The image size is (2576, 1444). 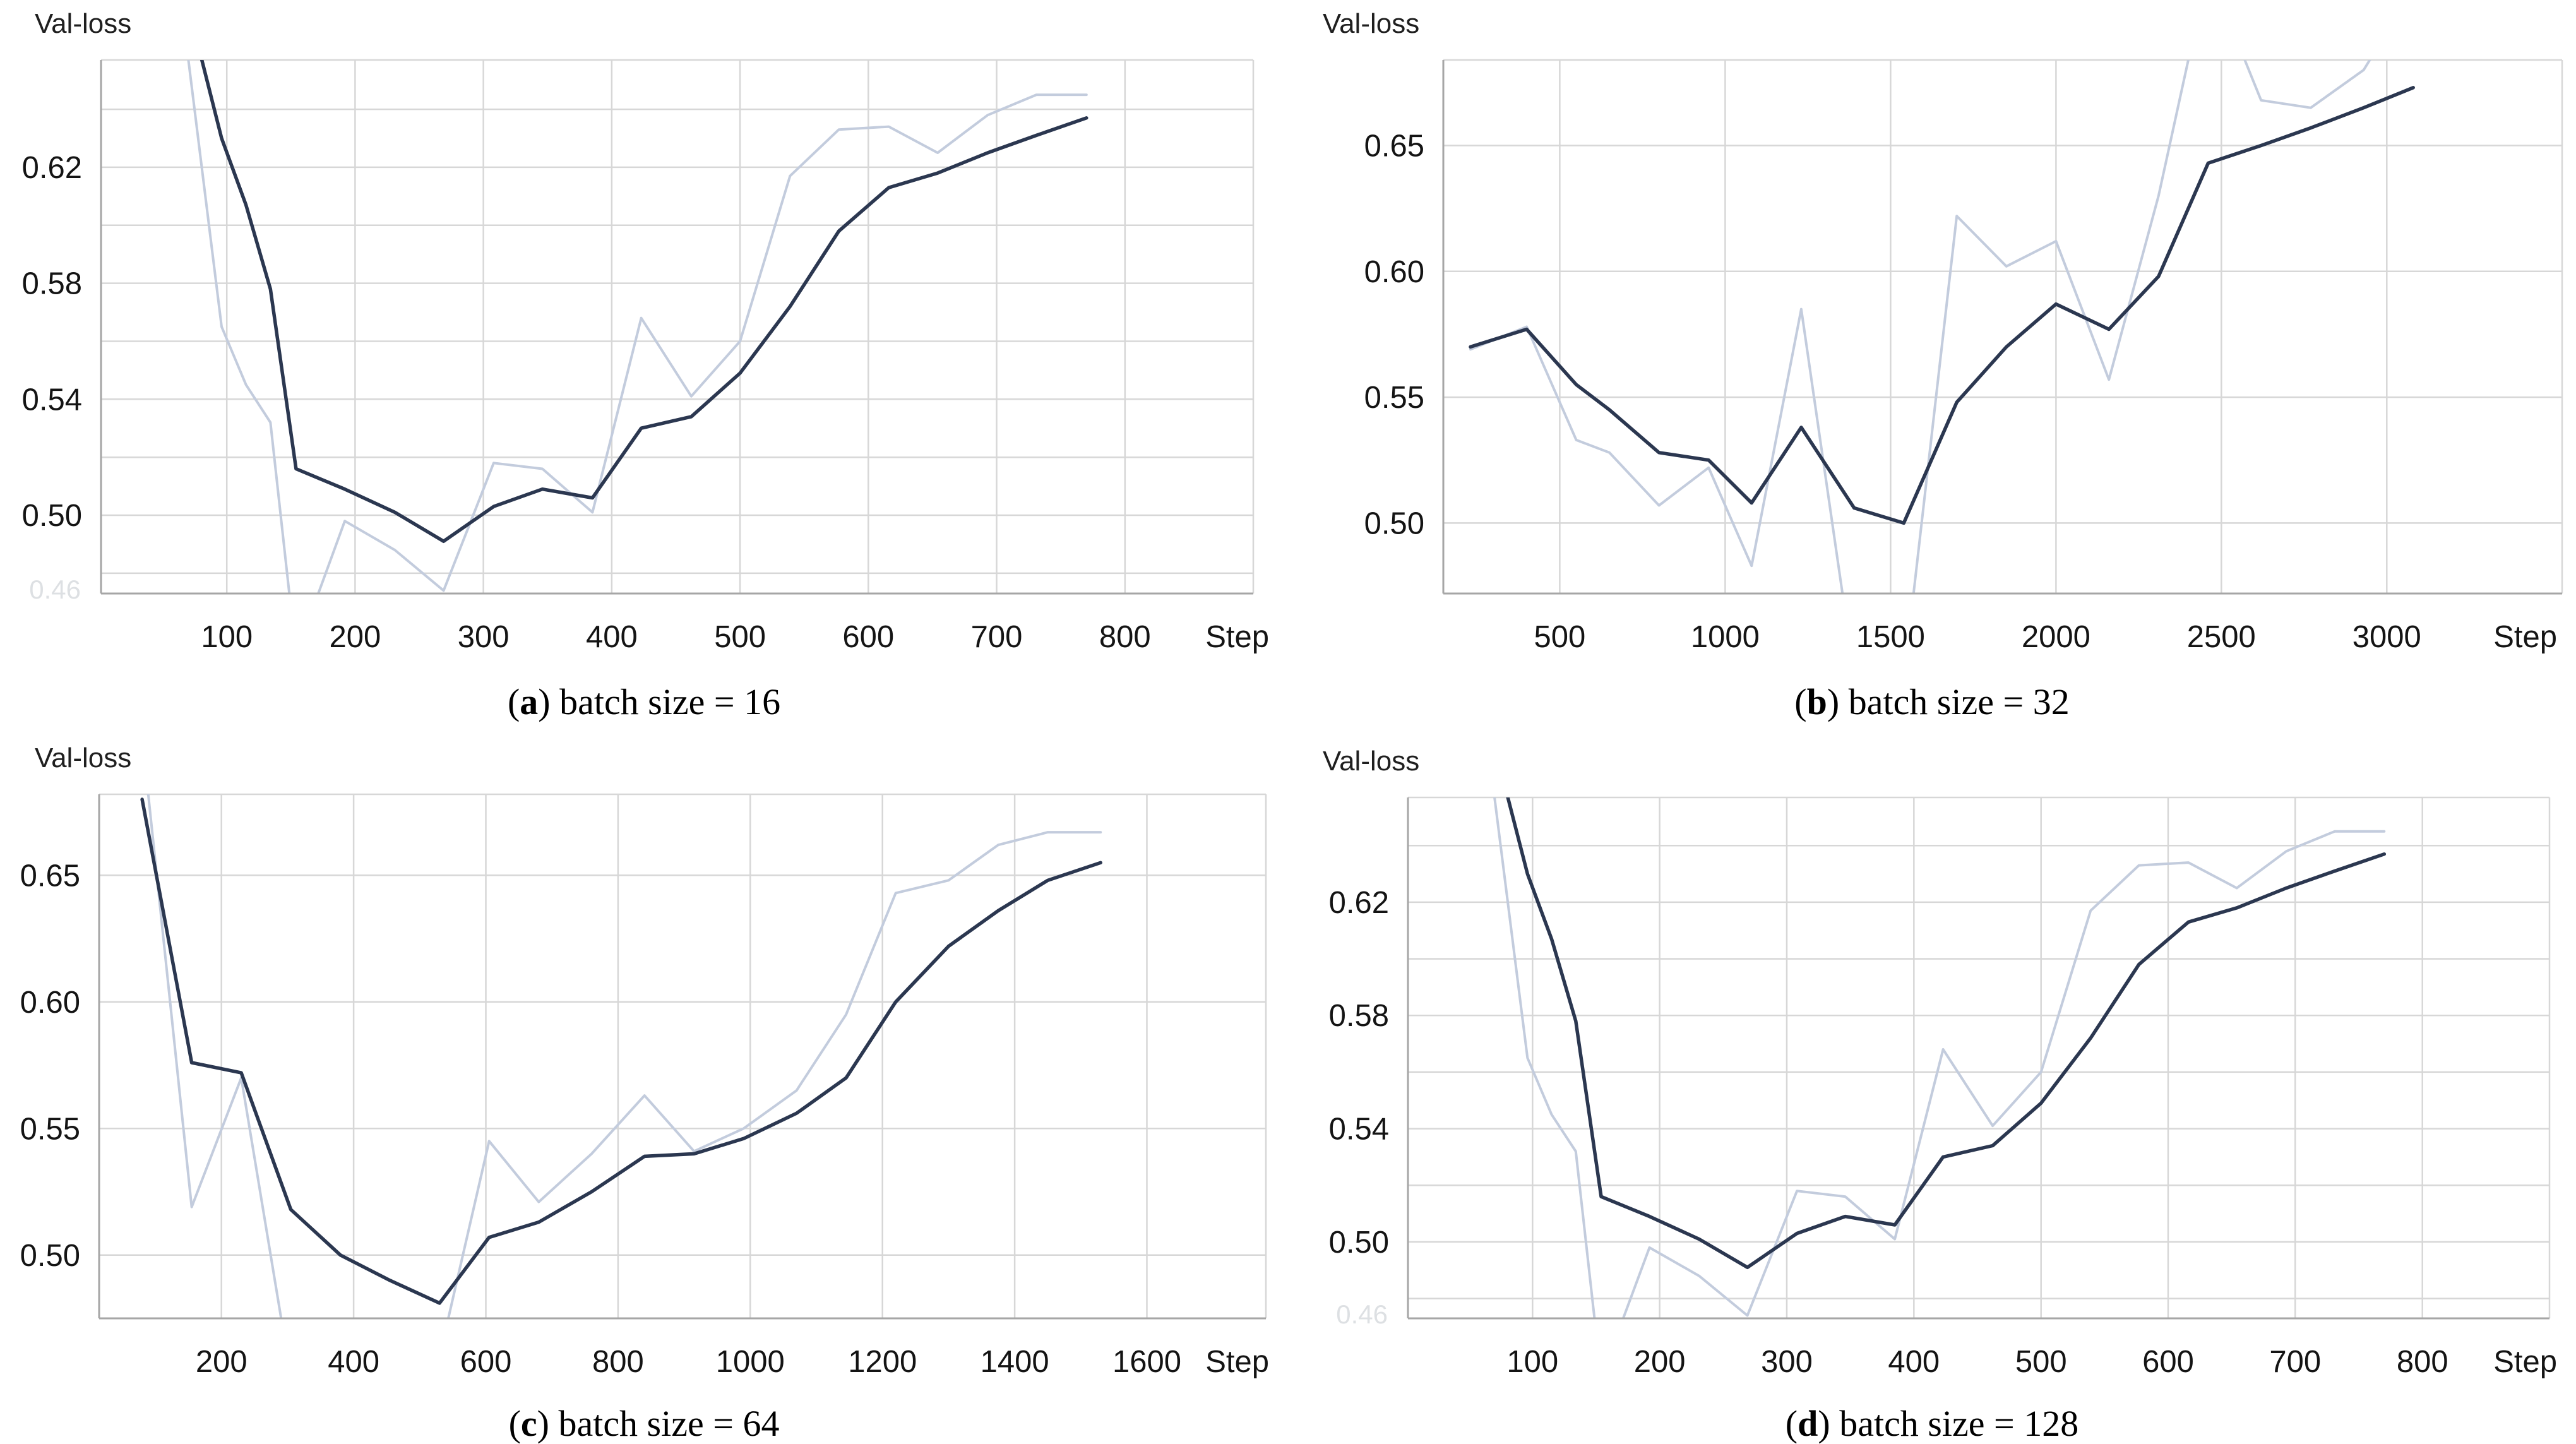 What do you see at coordinates (1816, 701) in the screenshot?
I see `caption-letter: b` at bounding box center [1816, 701].